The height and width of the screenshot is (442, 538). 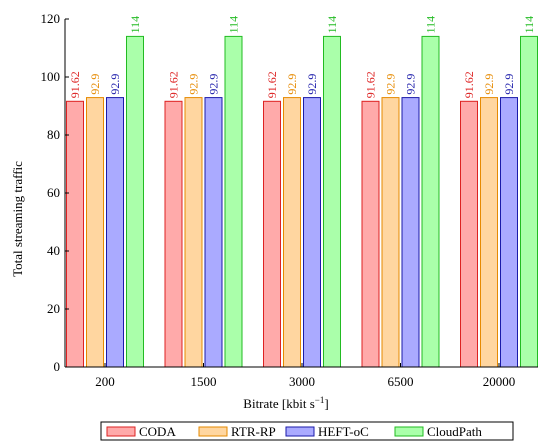 What do you see at coordinates (343, 431) in the screenshot?
I see `legend-label: HEFT-oC` at bounding box center [343, 431].